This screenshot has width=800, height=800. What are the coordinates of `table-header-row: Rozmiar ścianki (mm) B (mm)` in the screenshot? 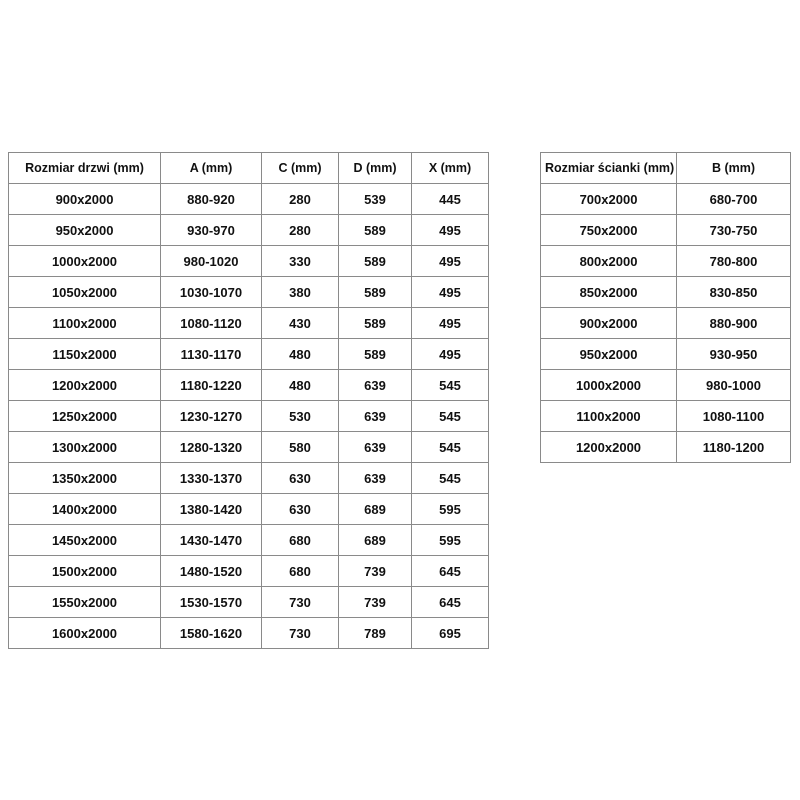 It's located at (665, 168).